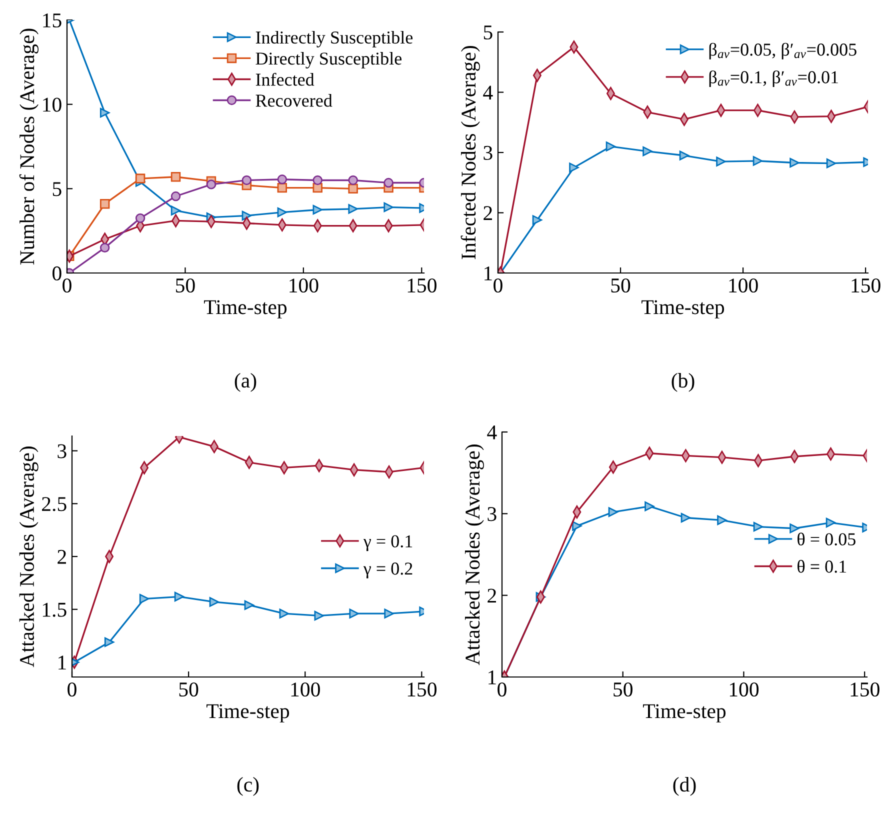 The height and width of the screenshot is (818, 887). I want to click on legend-label: Infected, so click(285, 79).